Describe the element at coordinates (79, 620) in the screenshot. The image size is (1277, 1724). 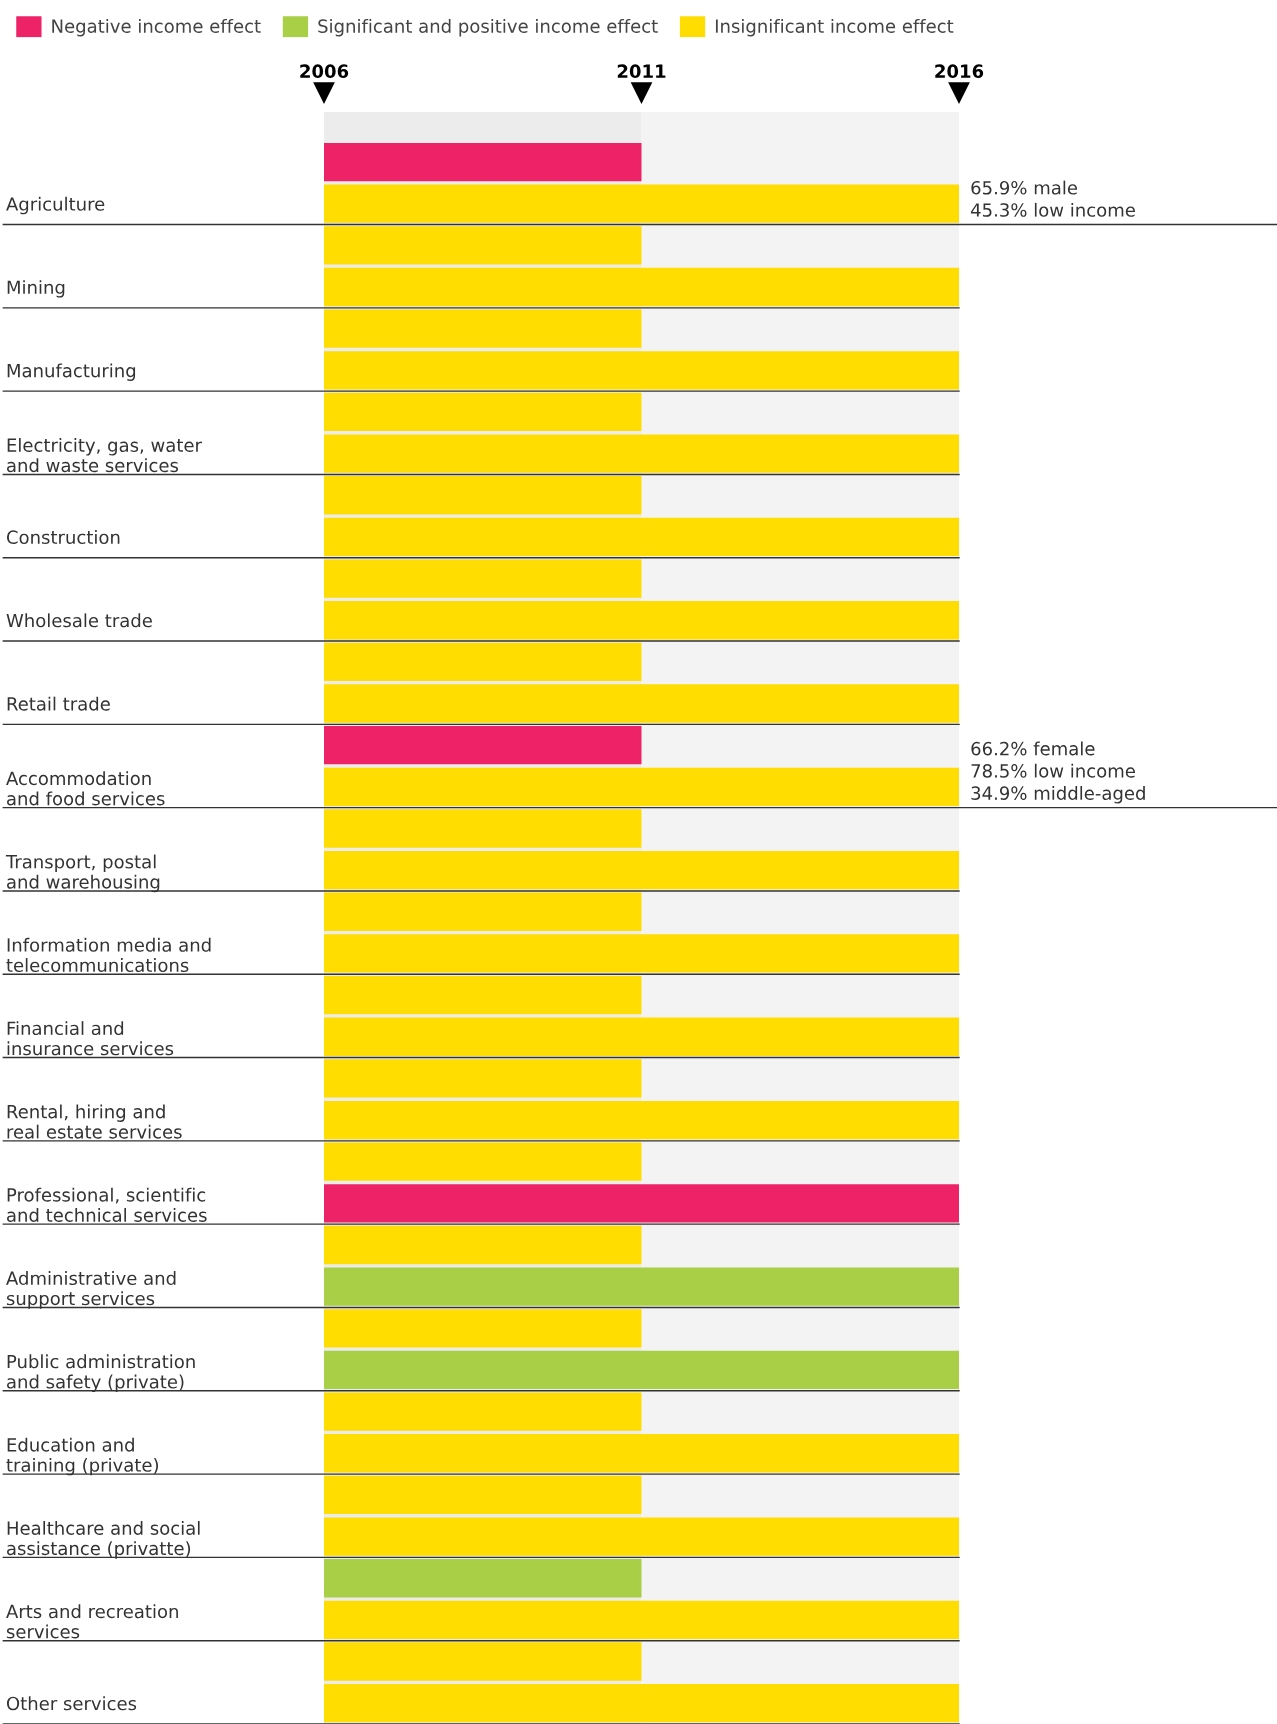
I see `y-tick-label: Wholesale trade` at that location.